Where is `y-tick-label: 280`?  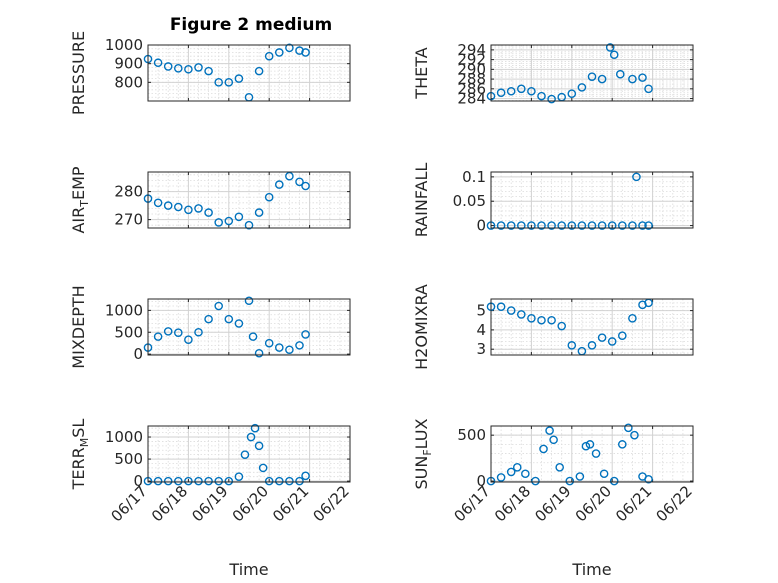
y-tick-label: 280 is located at coordinates (128, 192).